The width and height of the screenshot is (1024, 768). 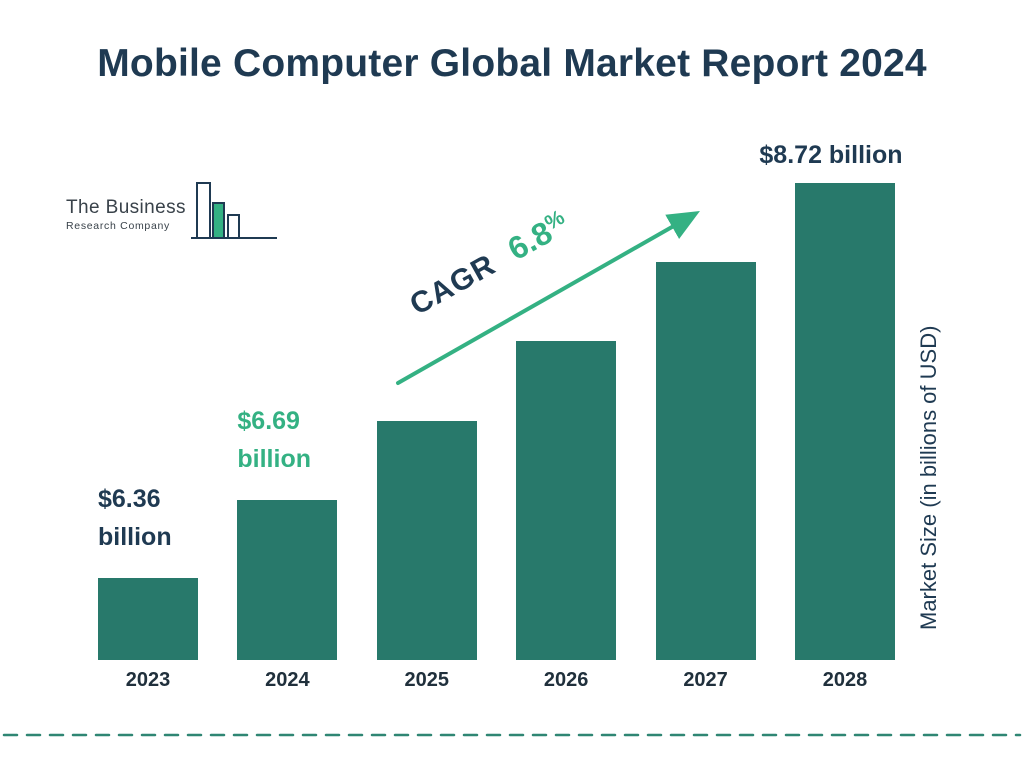 What do you see at coordinates (928, 478) in the screenshot?
I see `y-axis-title: Market Size (in billions of USD)` at bounding box center [928, 478].